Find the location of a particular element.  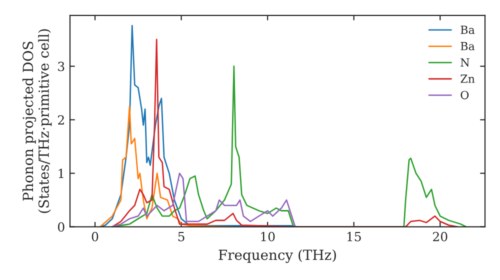

legend-label: N is located at coordinates (465, 62).